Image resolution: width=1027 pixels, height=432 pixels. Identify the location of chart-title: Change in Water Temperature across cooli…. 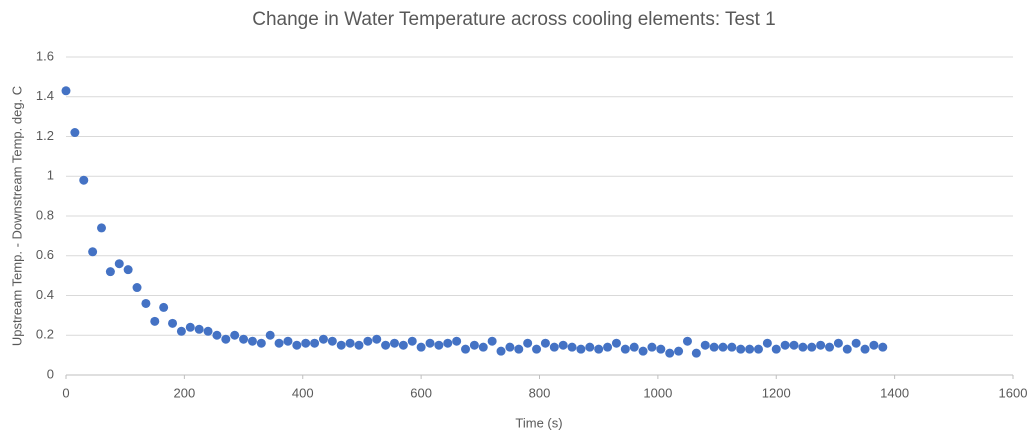
(513, 19).